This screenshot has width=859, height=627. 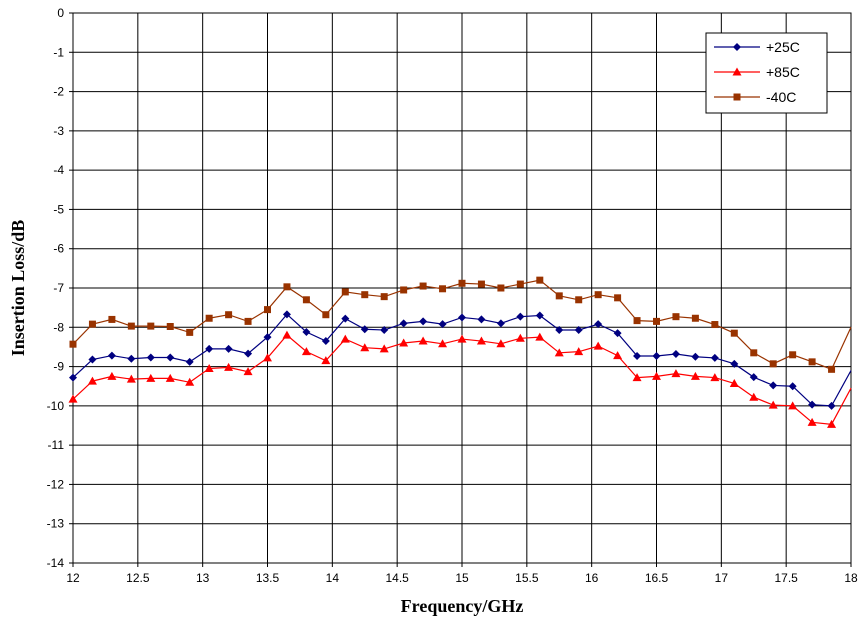 I want to click on y-tick-label: -6, so click(x=58, y=249).